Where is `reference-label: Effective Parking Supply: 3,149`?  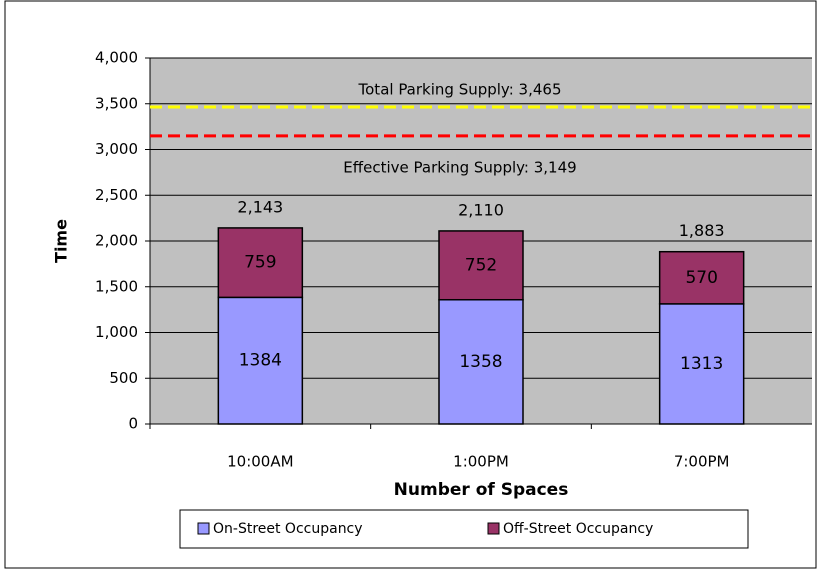
reference-label: Effective Parking Supply: 3,149 is located at coordinates (459, 167).